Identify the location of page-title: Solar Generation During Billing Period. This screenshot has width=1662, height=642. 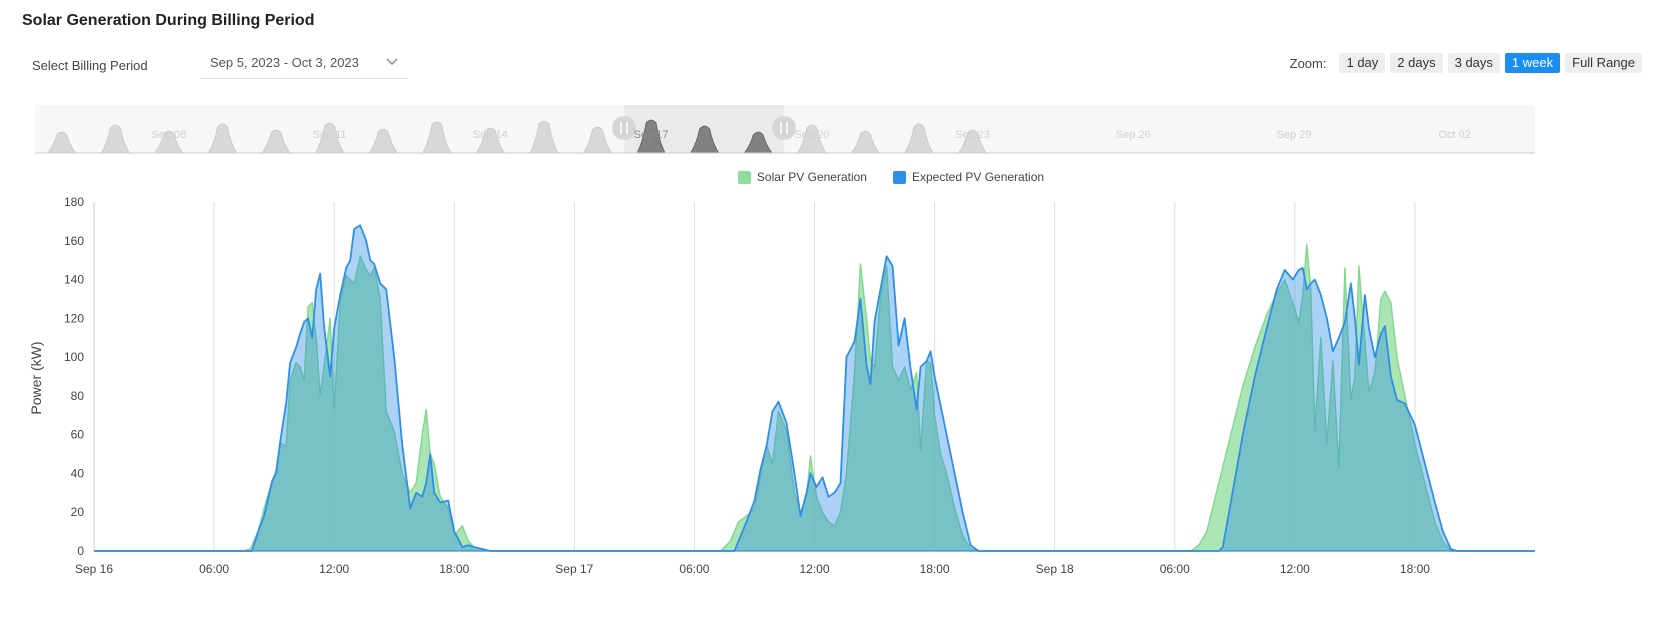
(168, 20).